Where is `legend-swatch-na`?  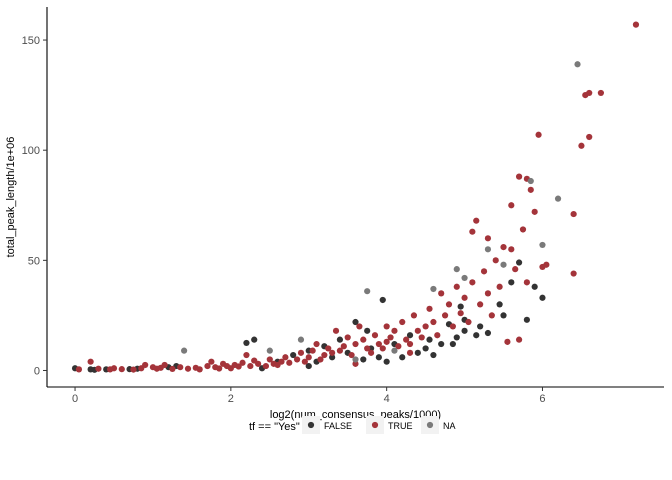
legend-swatch-na is located at coordinates (430, 425).